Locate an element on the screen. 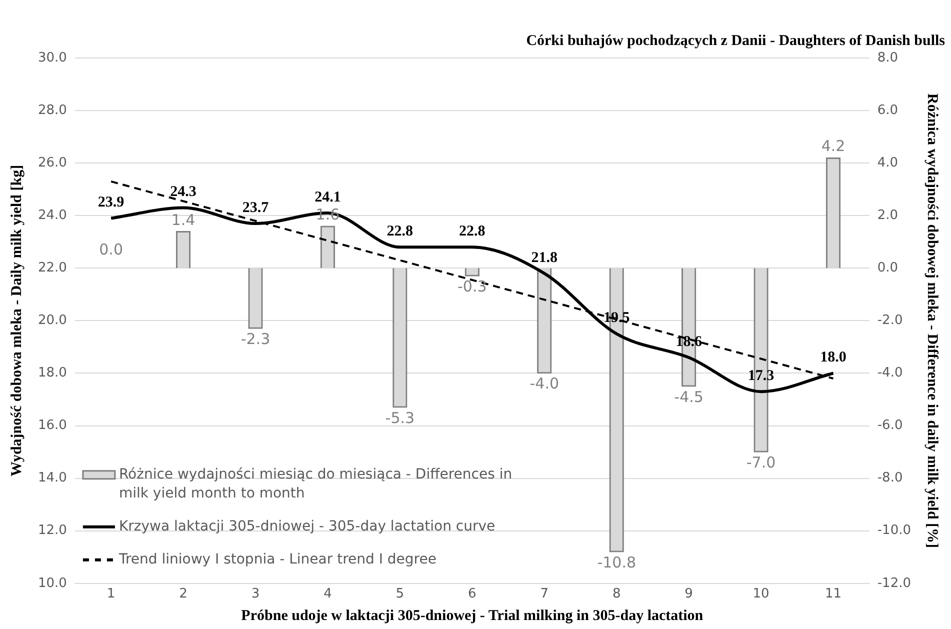  data-label: 23.7 is located at coordinates (256, 208).